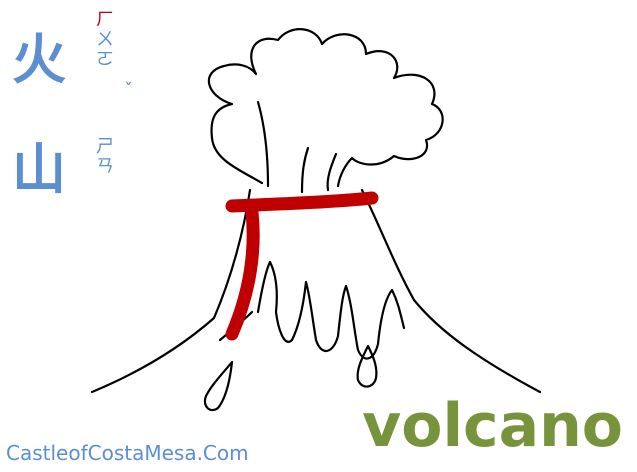 This screenshot has height=472, width=637. I want to click on zhuyin-symbol: ㄕ, so click(105, 146).